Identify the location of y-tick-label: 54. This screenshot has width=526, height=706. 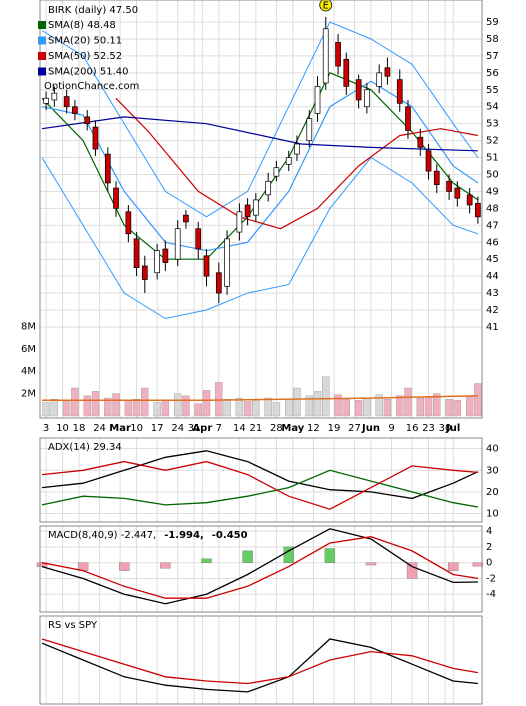
(492, 107).